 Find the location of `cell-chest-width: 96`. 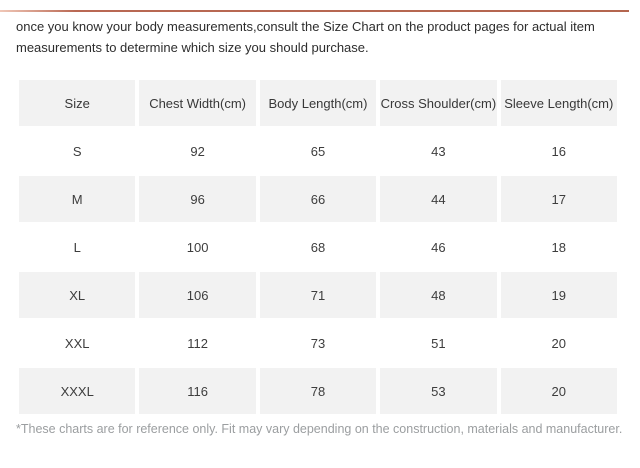

cell-chest-width: 96 is located at coordinates (197, 199).